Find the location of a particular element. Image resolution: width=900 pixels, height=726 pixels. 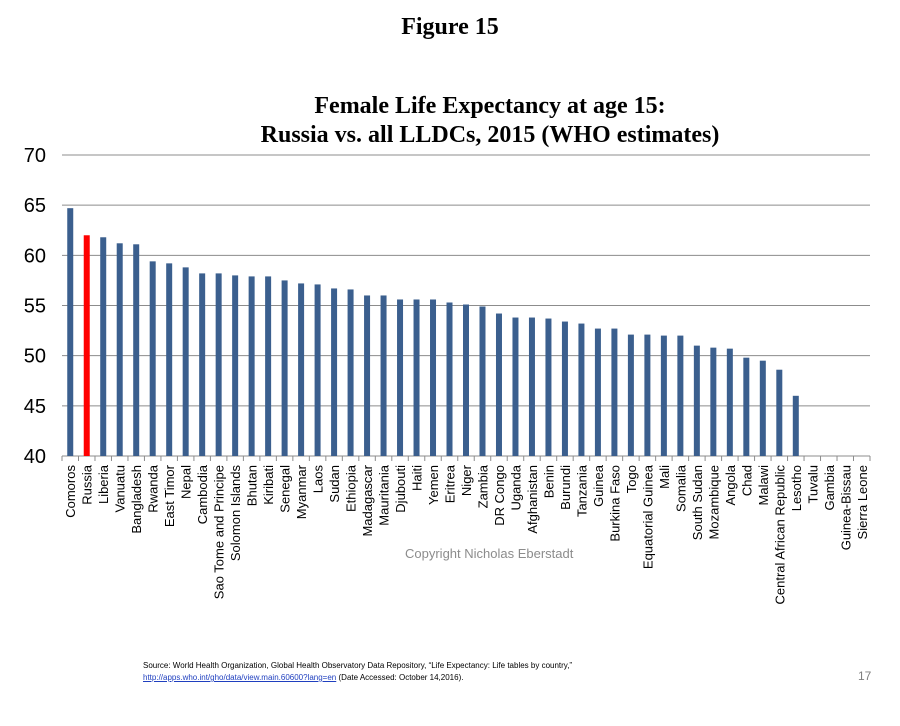

x-tick-label: Sierra Leone is located at coordinates (862, 502).